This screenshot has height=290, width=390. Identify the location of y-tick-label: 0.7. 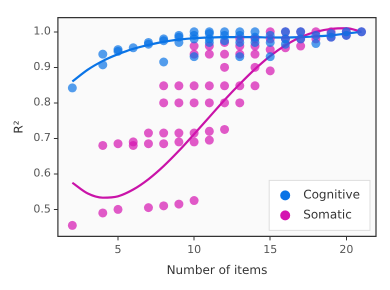
(42, 137).